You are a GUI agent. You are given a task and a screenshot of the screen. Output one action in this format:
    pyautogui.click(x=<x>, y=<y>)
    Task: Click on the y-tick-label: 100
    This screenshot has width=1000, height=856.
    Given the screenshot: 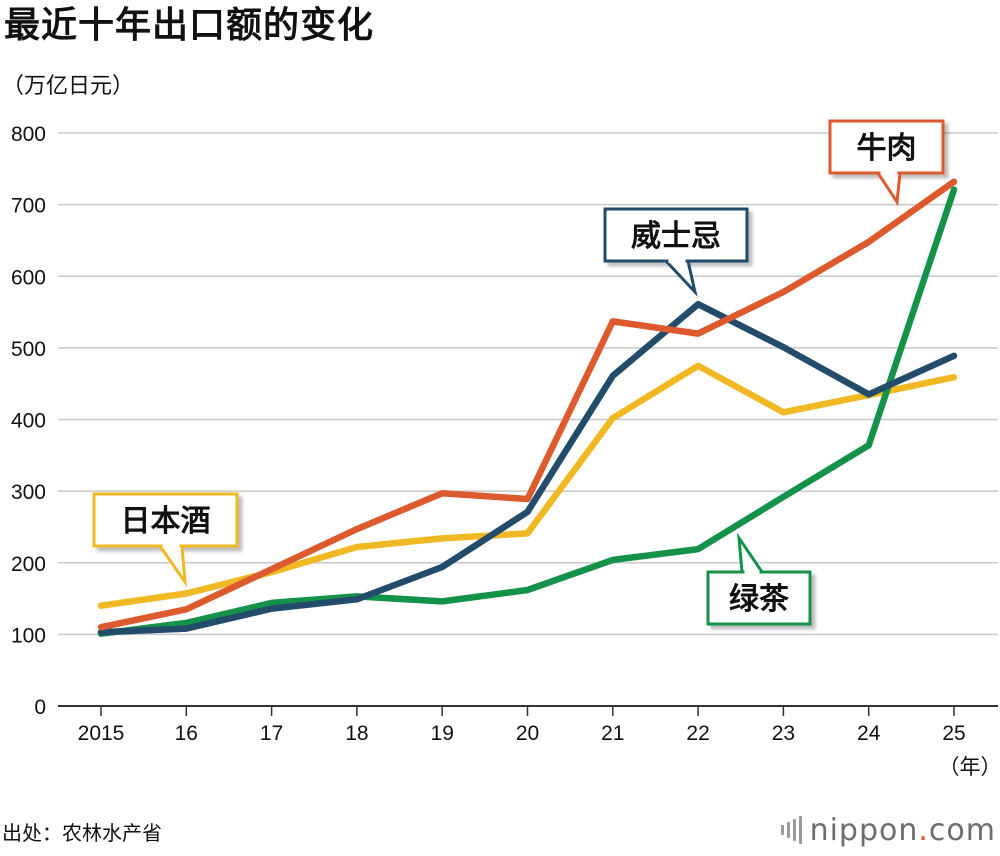 What is the action you would take?
    pyautogui.click(x=28, y=635)
    